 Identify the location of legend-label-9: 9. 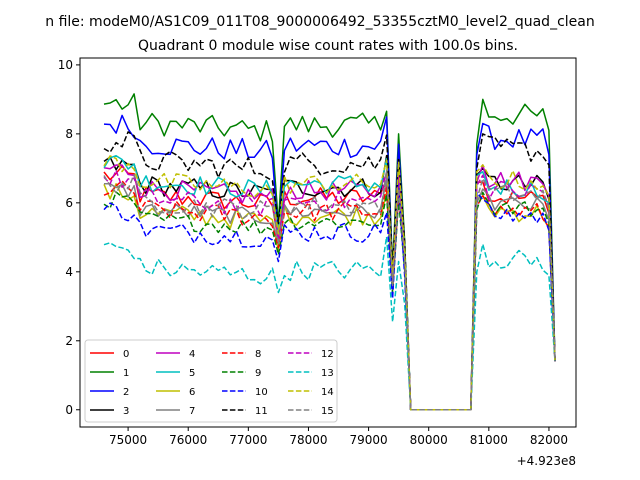
(258, 373).